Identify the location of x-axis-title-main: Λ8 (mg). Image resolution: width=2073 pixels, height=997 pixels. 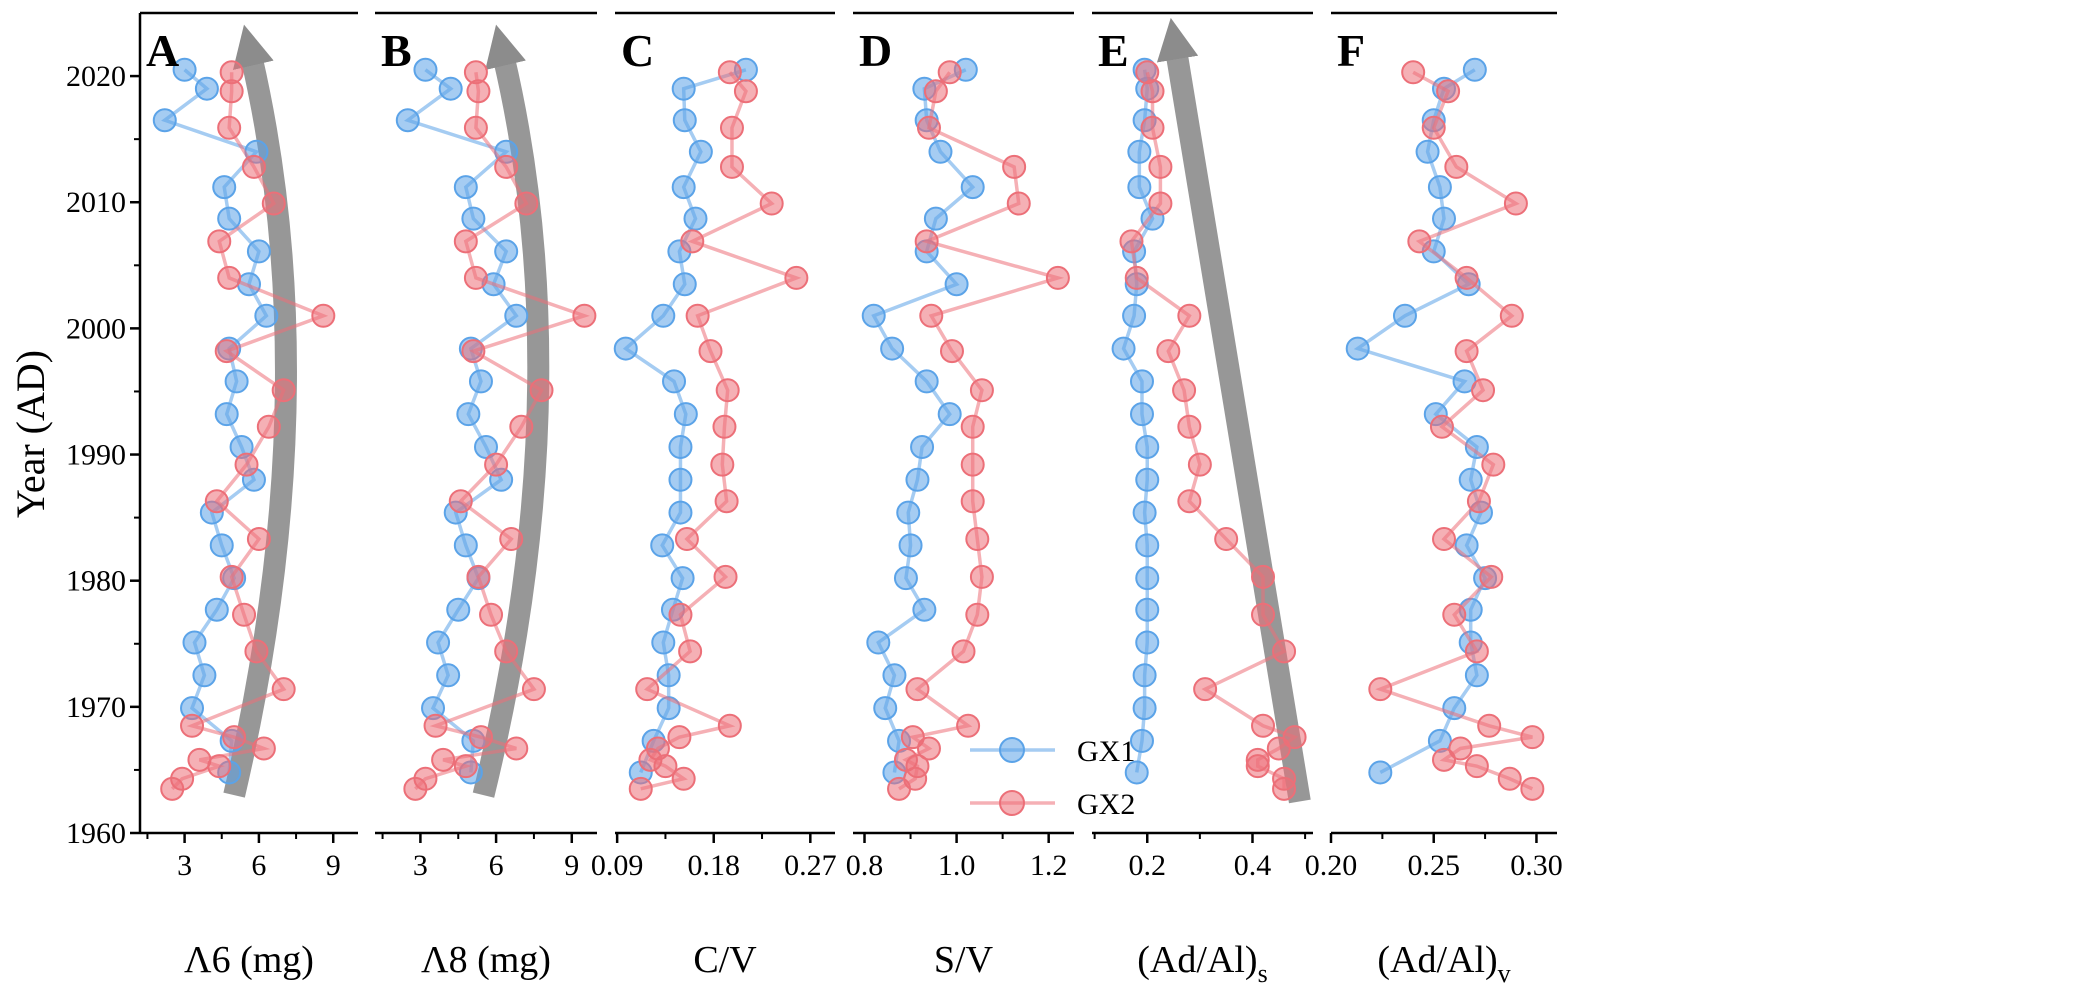
(486, 960).